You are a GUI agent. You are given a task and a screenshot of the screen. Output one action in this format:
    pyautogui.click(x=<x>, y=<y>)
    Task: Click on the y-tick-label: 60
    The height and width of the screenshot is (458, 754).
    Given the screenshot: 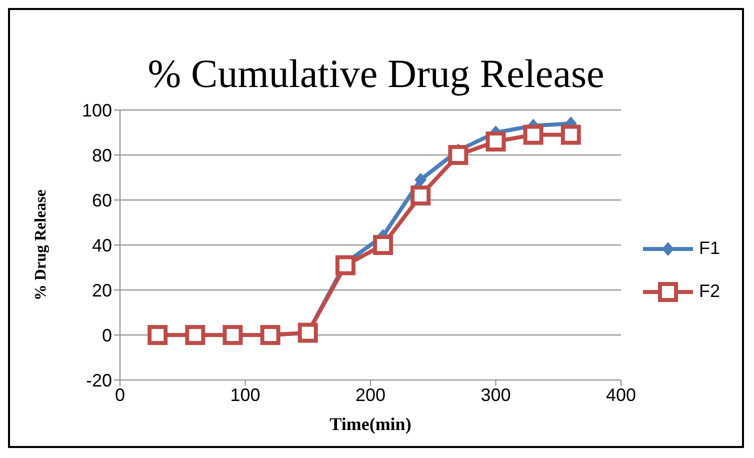 What is the action you would take?
    pyautogui.click(x=102, y=200)
    